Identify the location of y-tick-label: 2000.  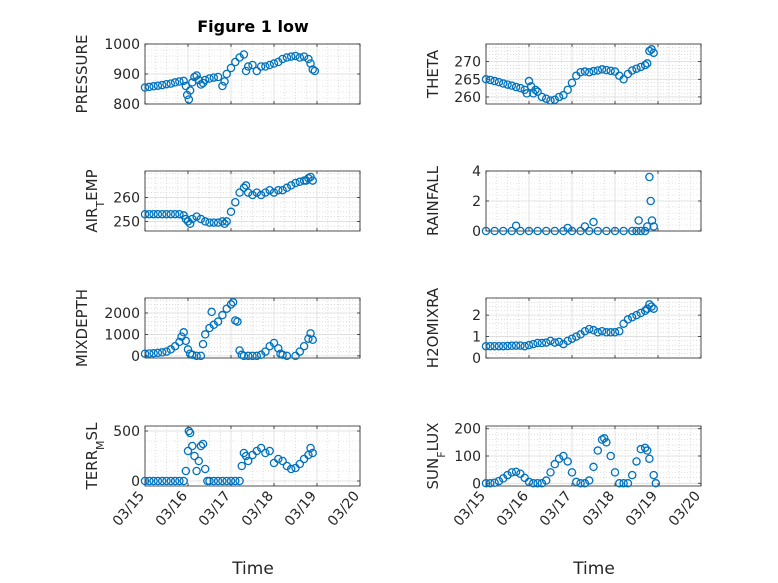
(122, 314).